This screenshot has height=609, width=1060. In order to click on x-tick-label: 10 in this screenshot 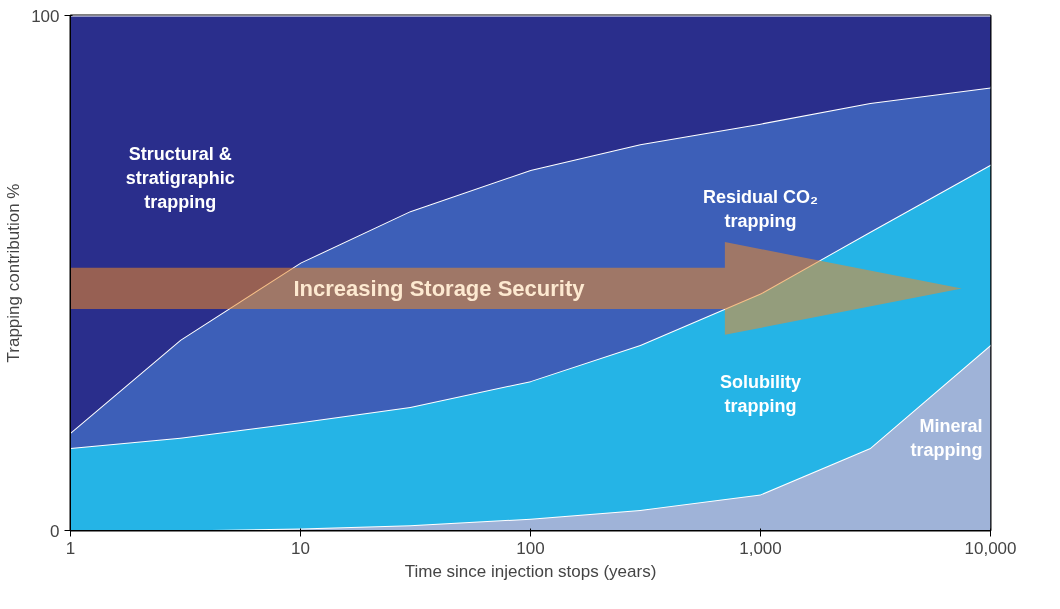, I will do `click(300, 548)`.